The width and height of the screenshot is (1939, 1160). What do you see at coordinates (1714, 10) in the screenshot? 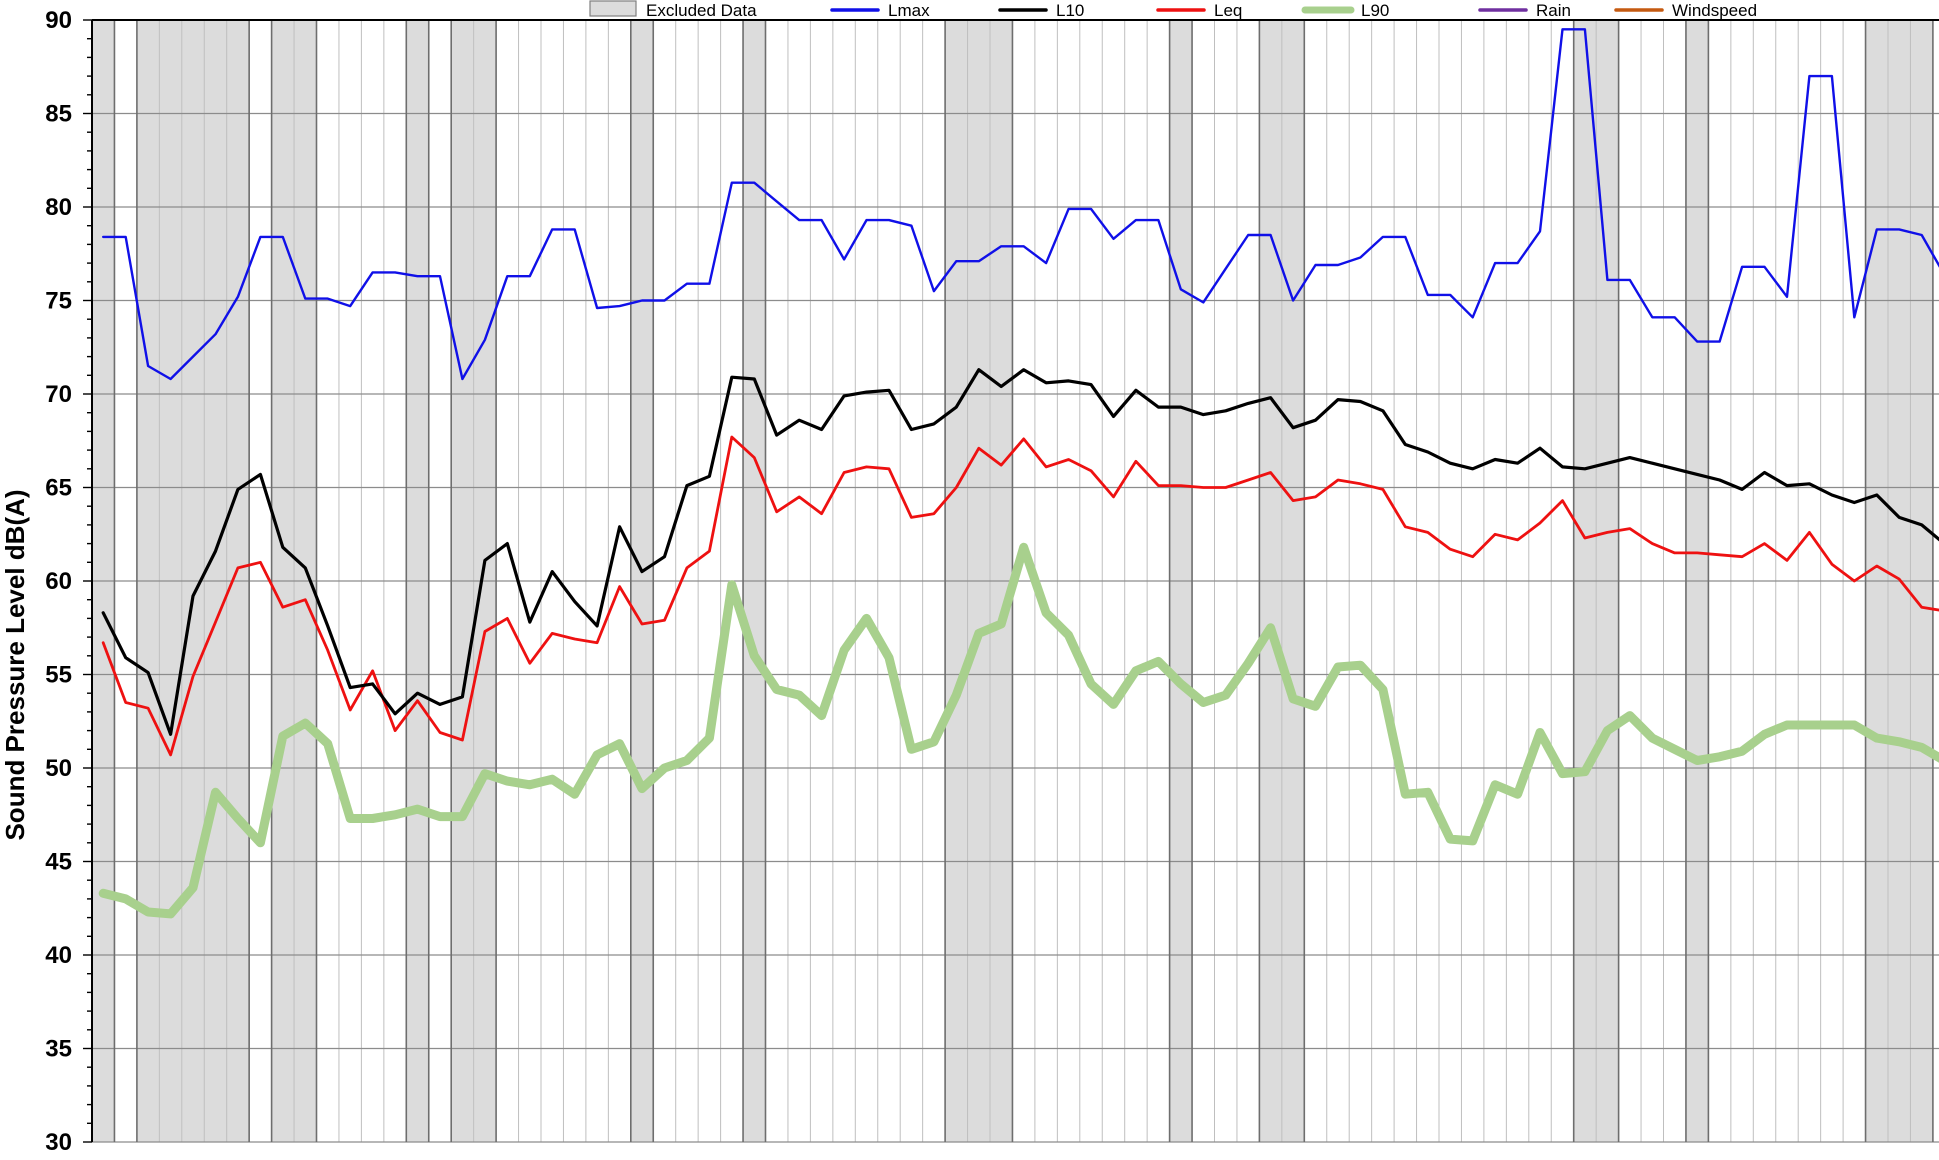
I see `legend-label: Windspeed` at bounding box center [1714, 10].